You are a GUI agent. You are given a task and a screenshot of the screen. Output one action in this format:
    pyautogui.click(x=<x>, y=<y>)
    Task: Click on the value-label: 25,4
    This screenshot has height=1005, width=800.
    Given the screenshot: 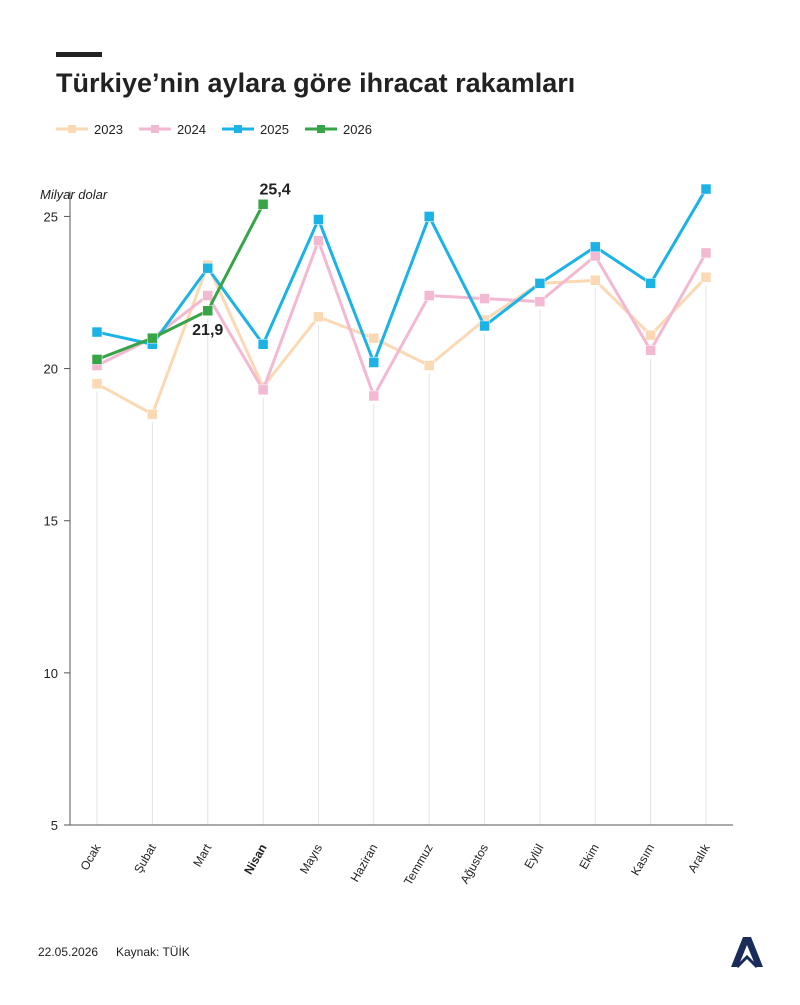 What is the action you would take?
    pyautogui.click(x=275, y=189)
    